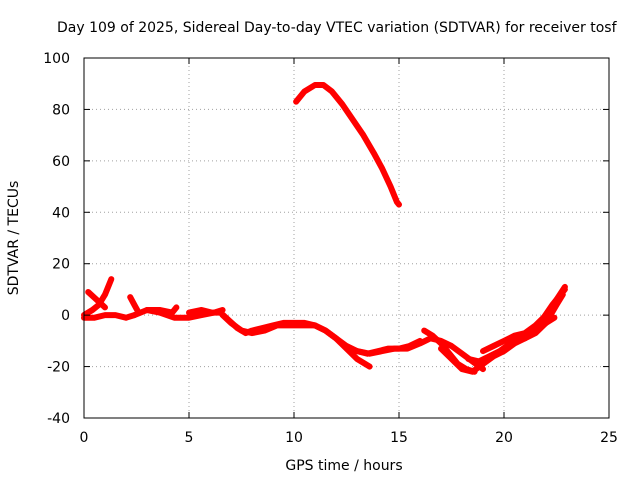 The image size is (640, 480). What do you see at coordinates (61, 162) in the screenshot?
I see `y-tick-label: 60` at bounding box center [61, 162].